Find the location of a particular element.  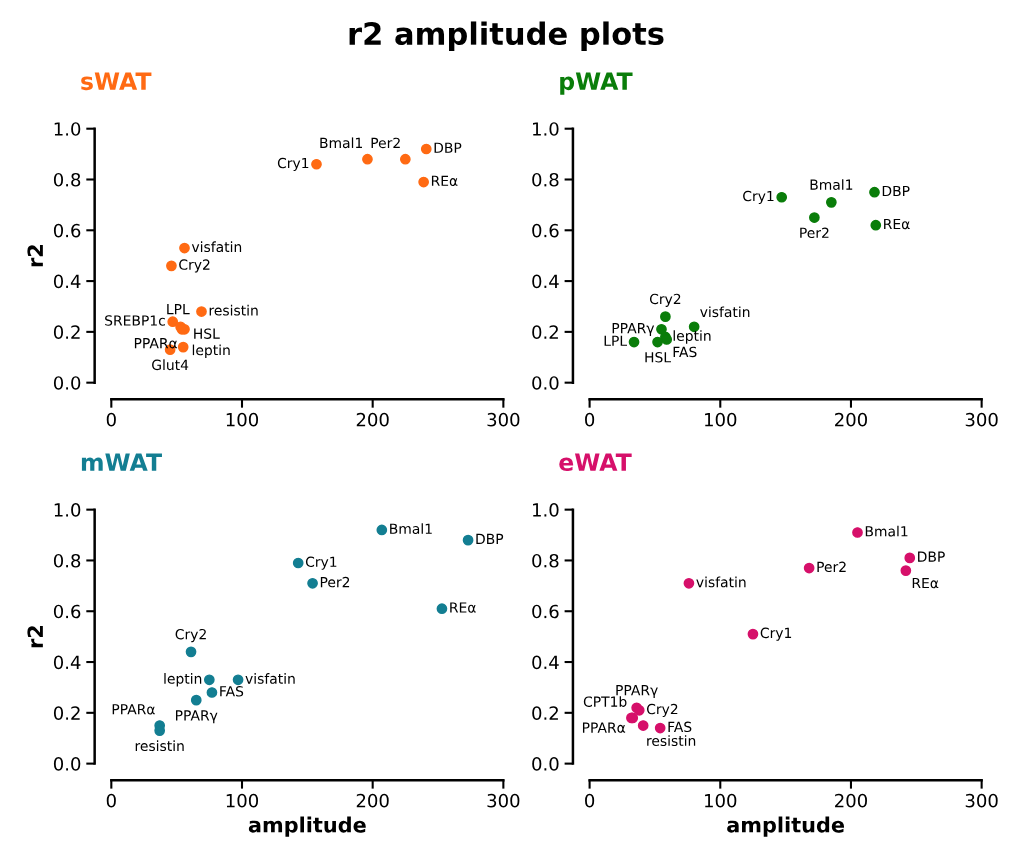

text: r2 amplitude plots is located at coordinates (506, 36).